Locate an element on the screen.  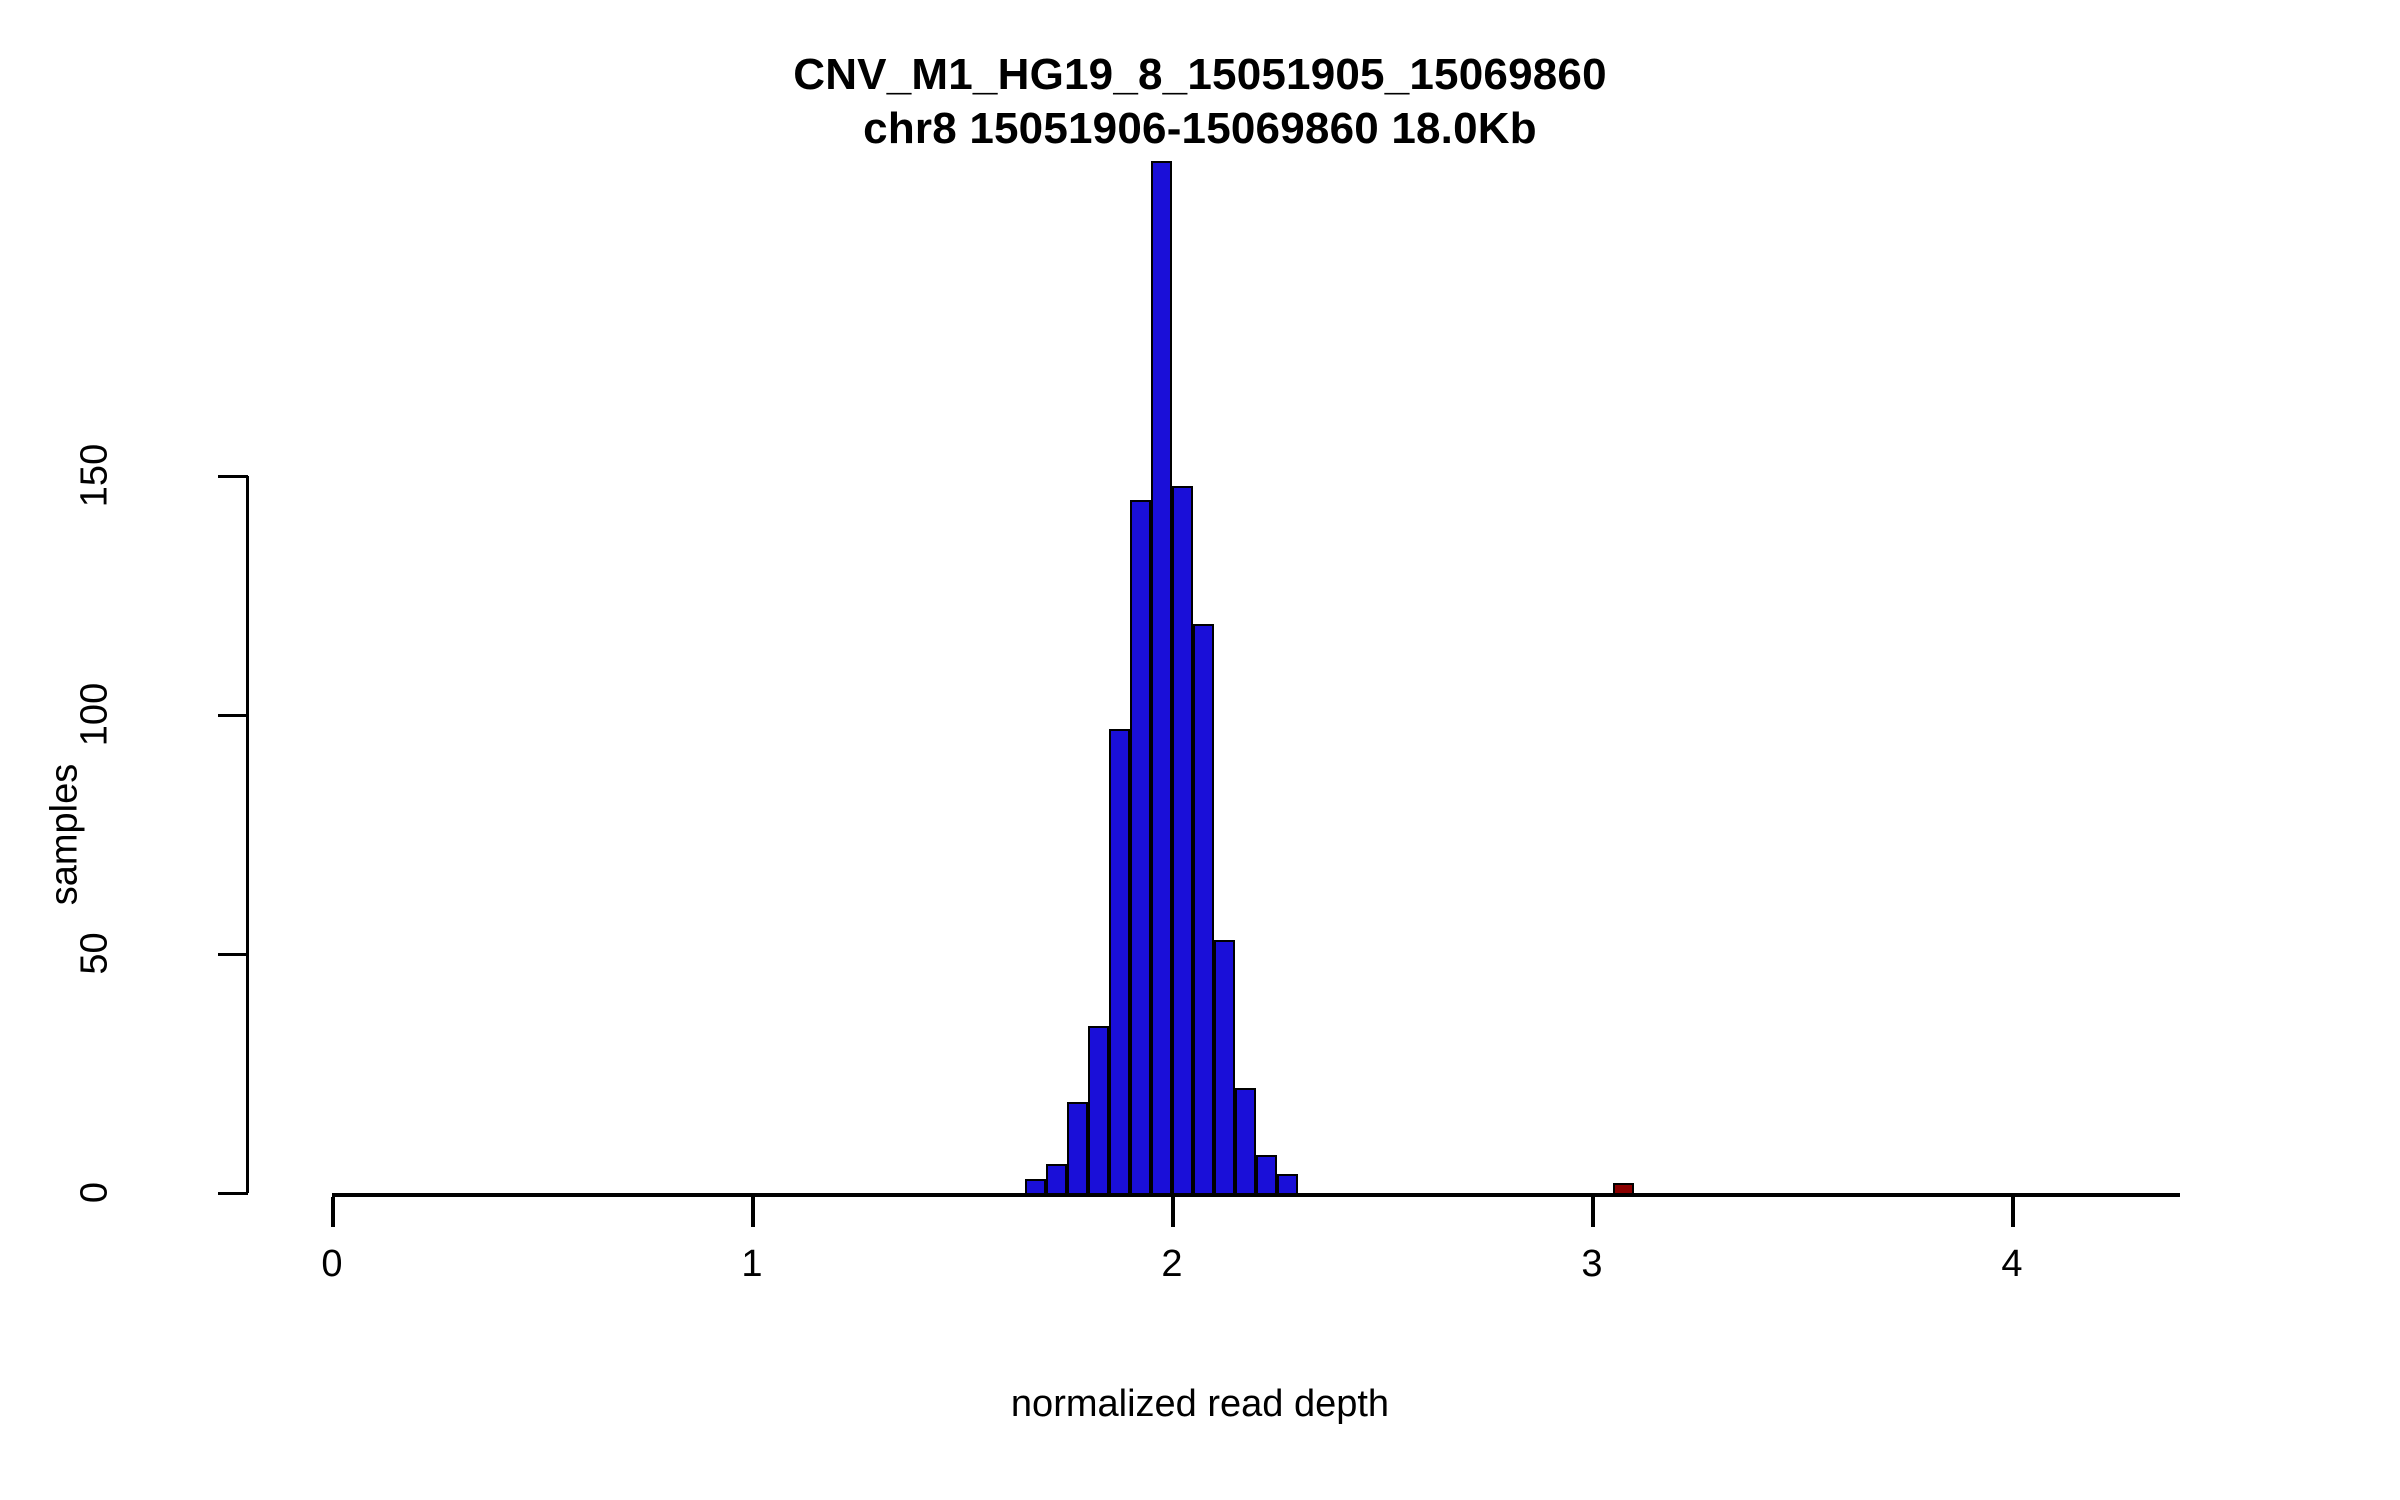
y-axis-line is located at coordinates (247, 834).